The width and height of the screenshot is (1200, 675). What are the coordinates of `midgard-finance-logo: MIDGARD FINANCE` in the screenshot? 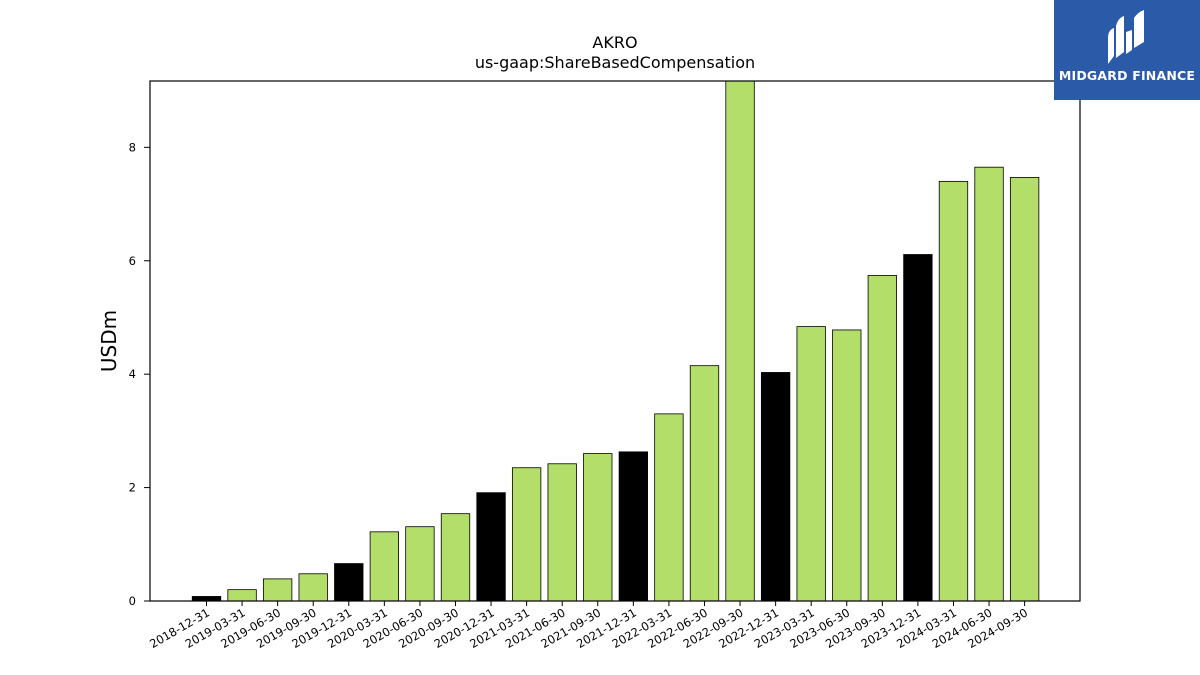 It's located at (1127, 50).